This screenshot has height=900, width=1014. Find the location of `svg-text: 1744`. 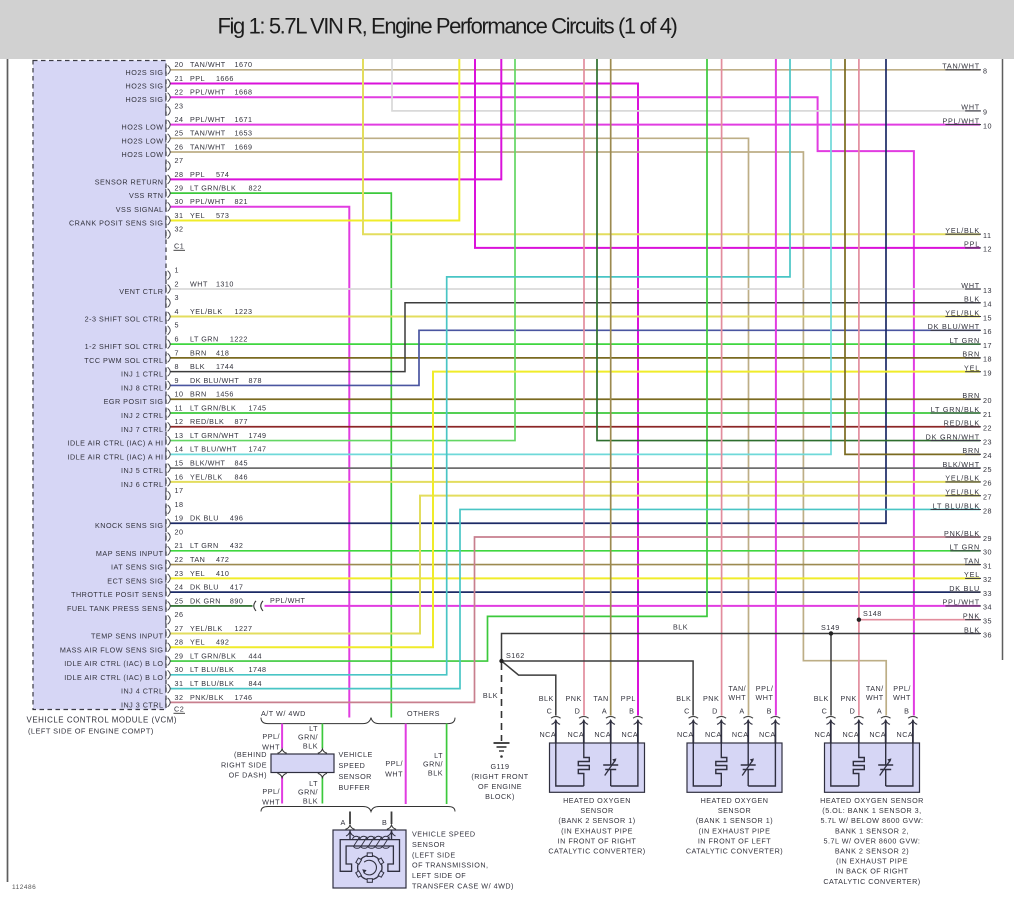

svg-text: 1744 is located at coordinates (225, 366).